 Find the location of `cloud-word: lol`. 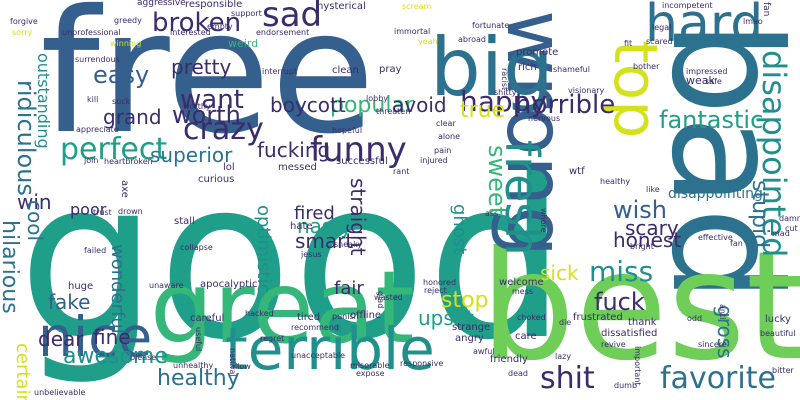

cloud-word: lol is located at coordinates (229, 167).